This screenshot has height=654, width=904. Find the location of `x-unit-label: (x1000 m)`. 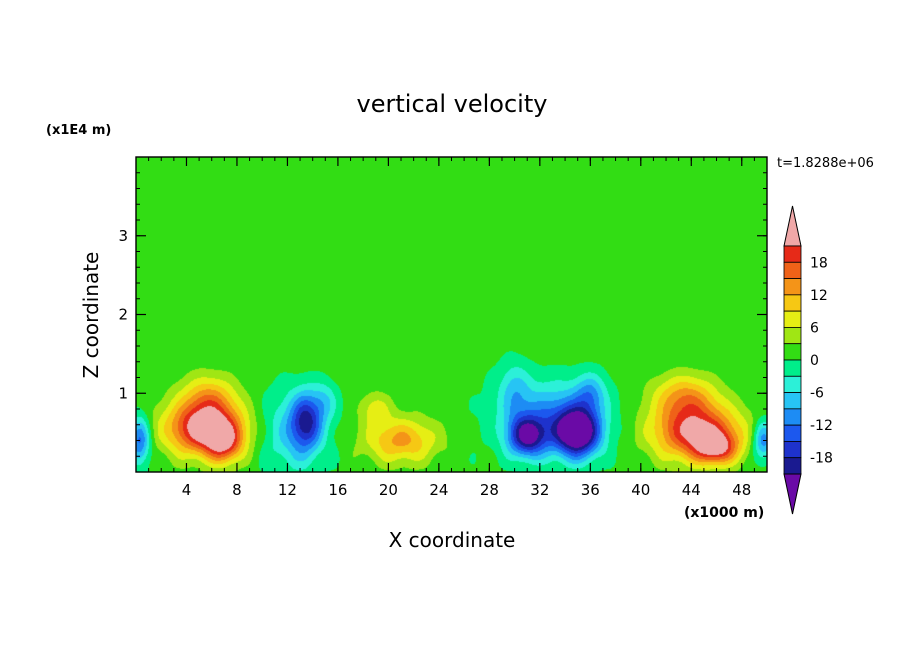

x-unit-label: (x1000 m) is located at coordinates (724, 513).